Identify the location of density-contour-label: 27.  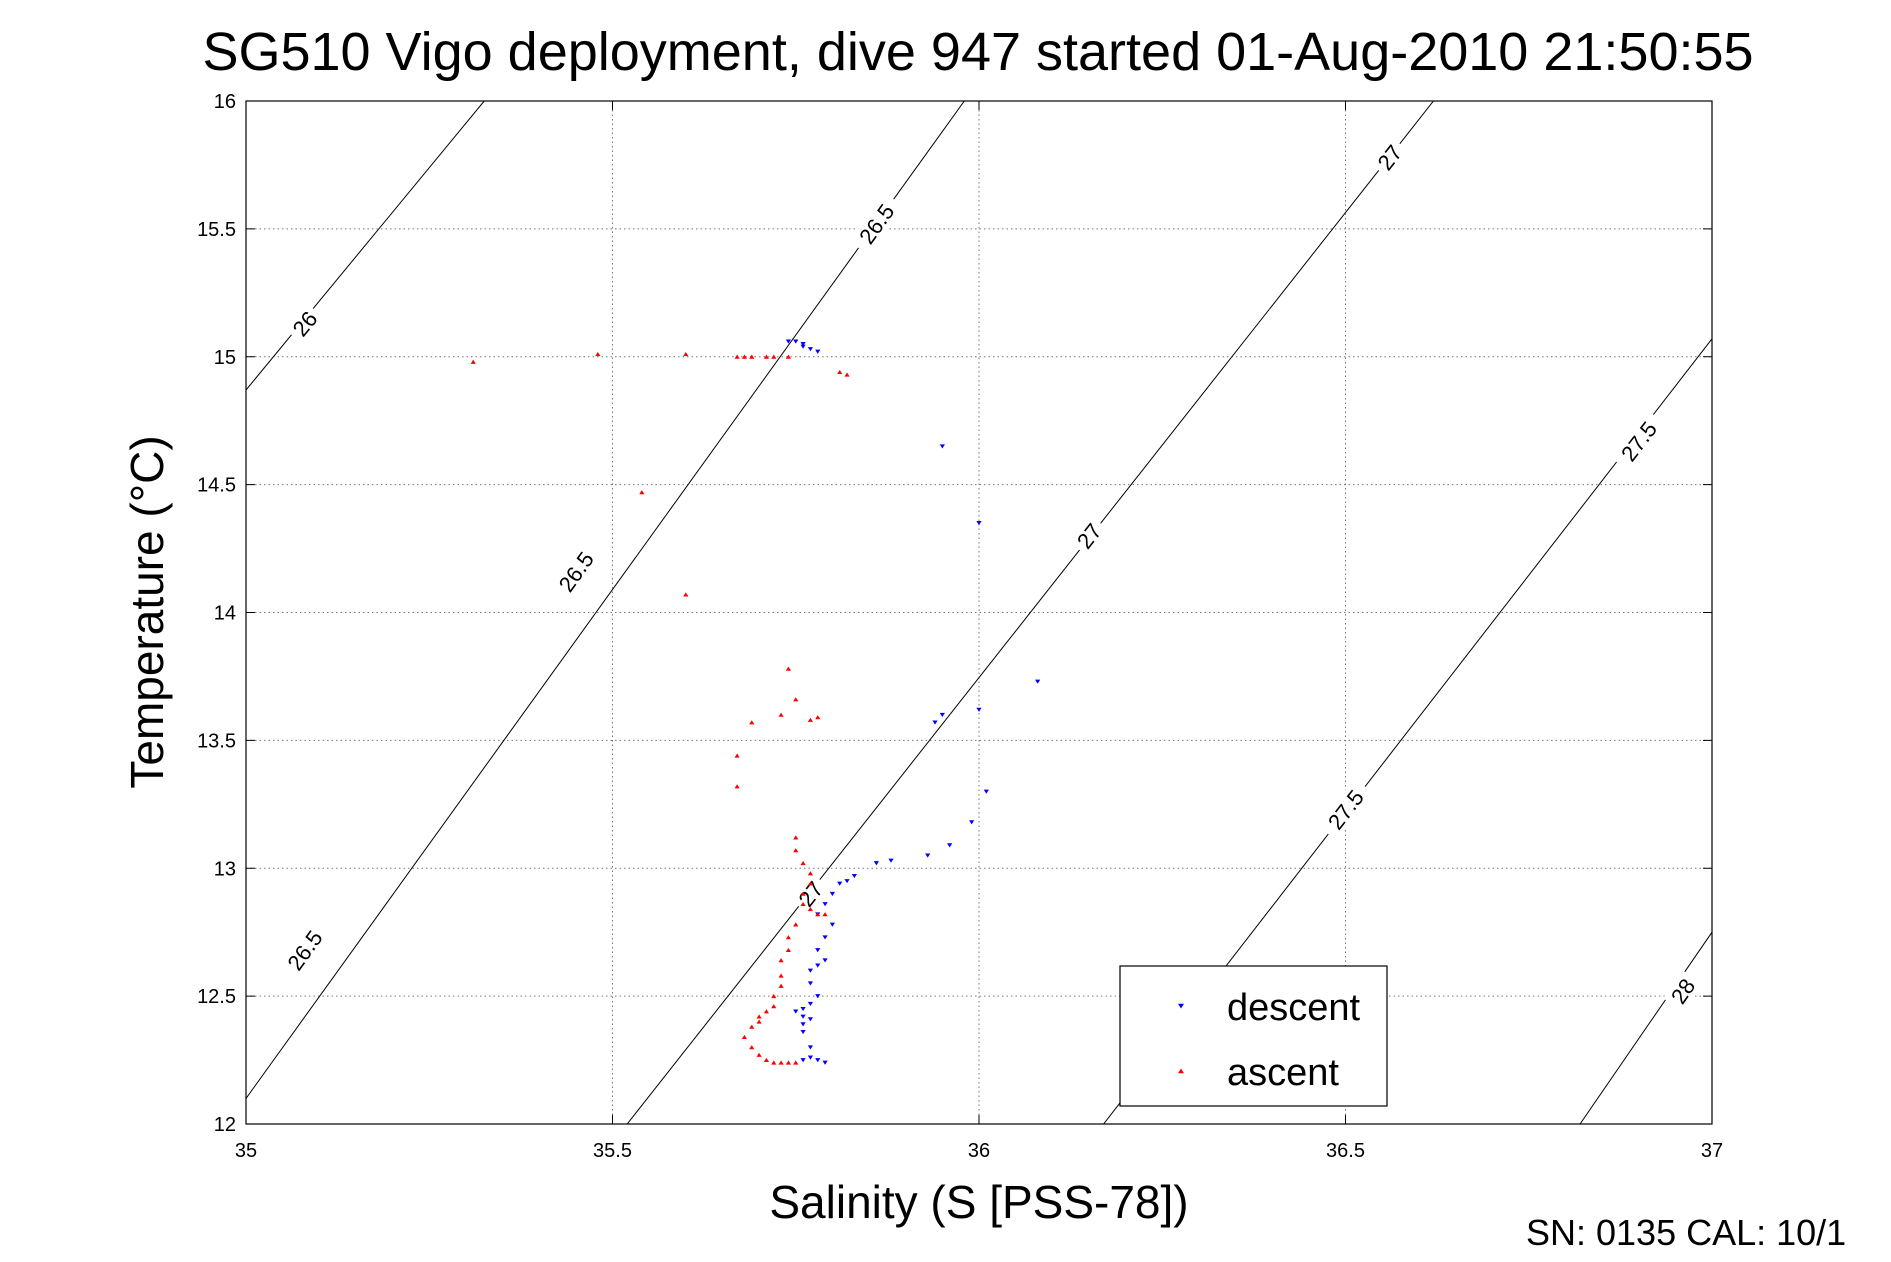
(1089, 535).